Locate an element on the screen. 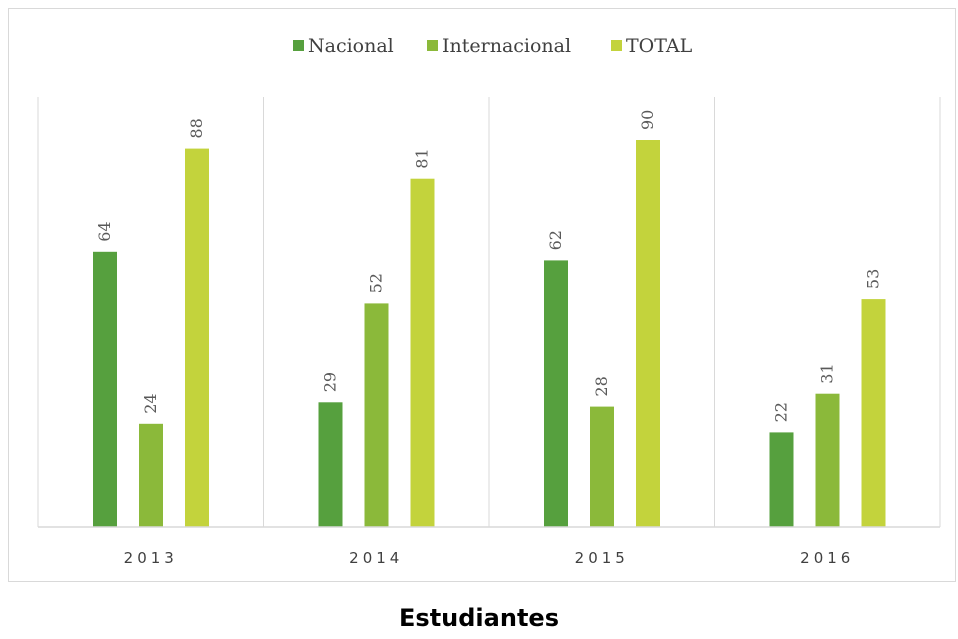 Image resolution: width=958 pixels, height=639 pixels. data-label: 31 is located at coordinates (827, 373).